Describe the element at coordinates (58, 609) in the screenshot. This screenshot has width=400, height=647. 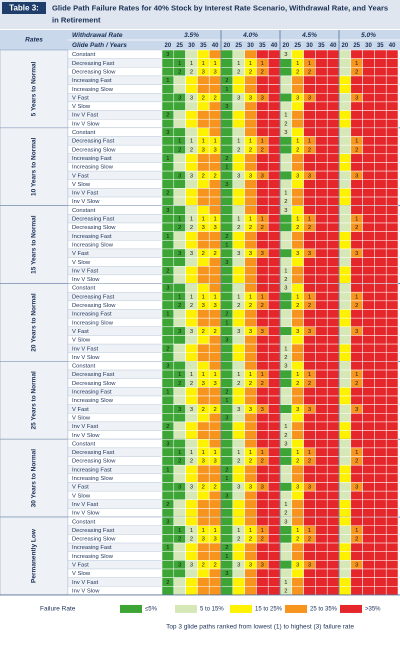
I see `legend-title: Failure Rate` at that location.